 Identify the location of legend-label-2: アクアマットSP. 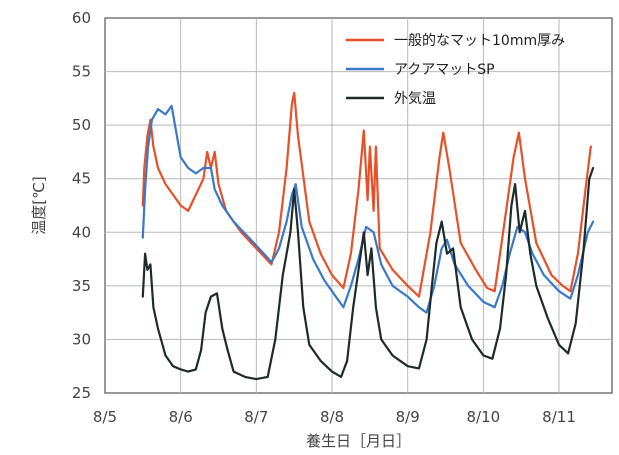
(444, 70).